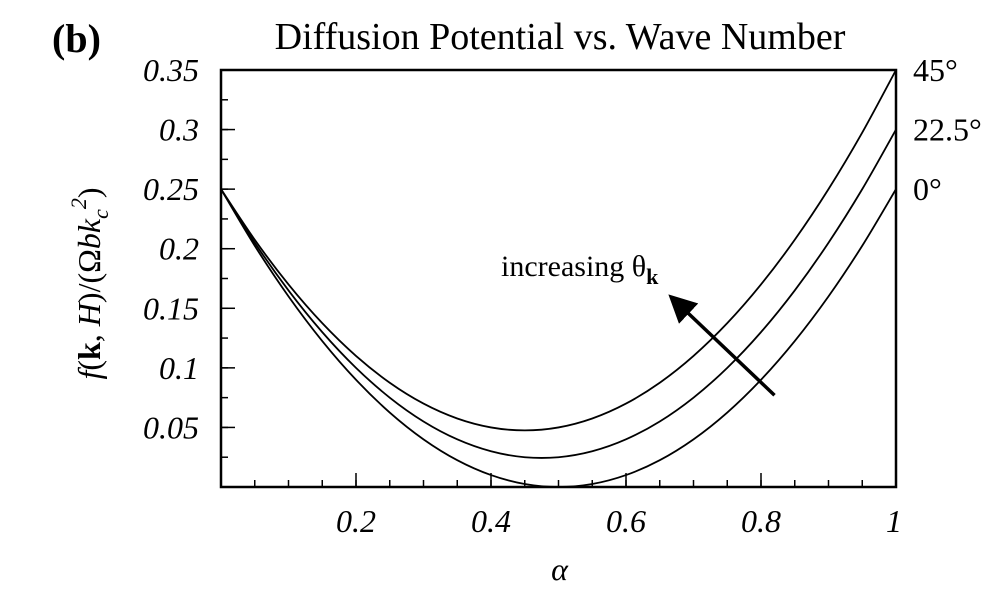  Describe the element at coordinates (179, 249) in the screenshot. I see `y-tick-label: 0.2` at that location.